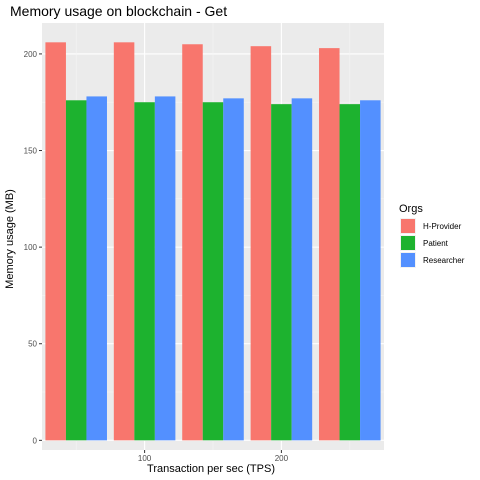 The height and width of the screenshot is (480, 480). Describe the element at coordinates (444, 260) in the screenshot. I see `legend-label: Researcher` at that location.